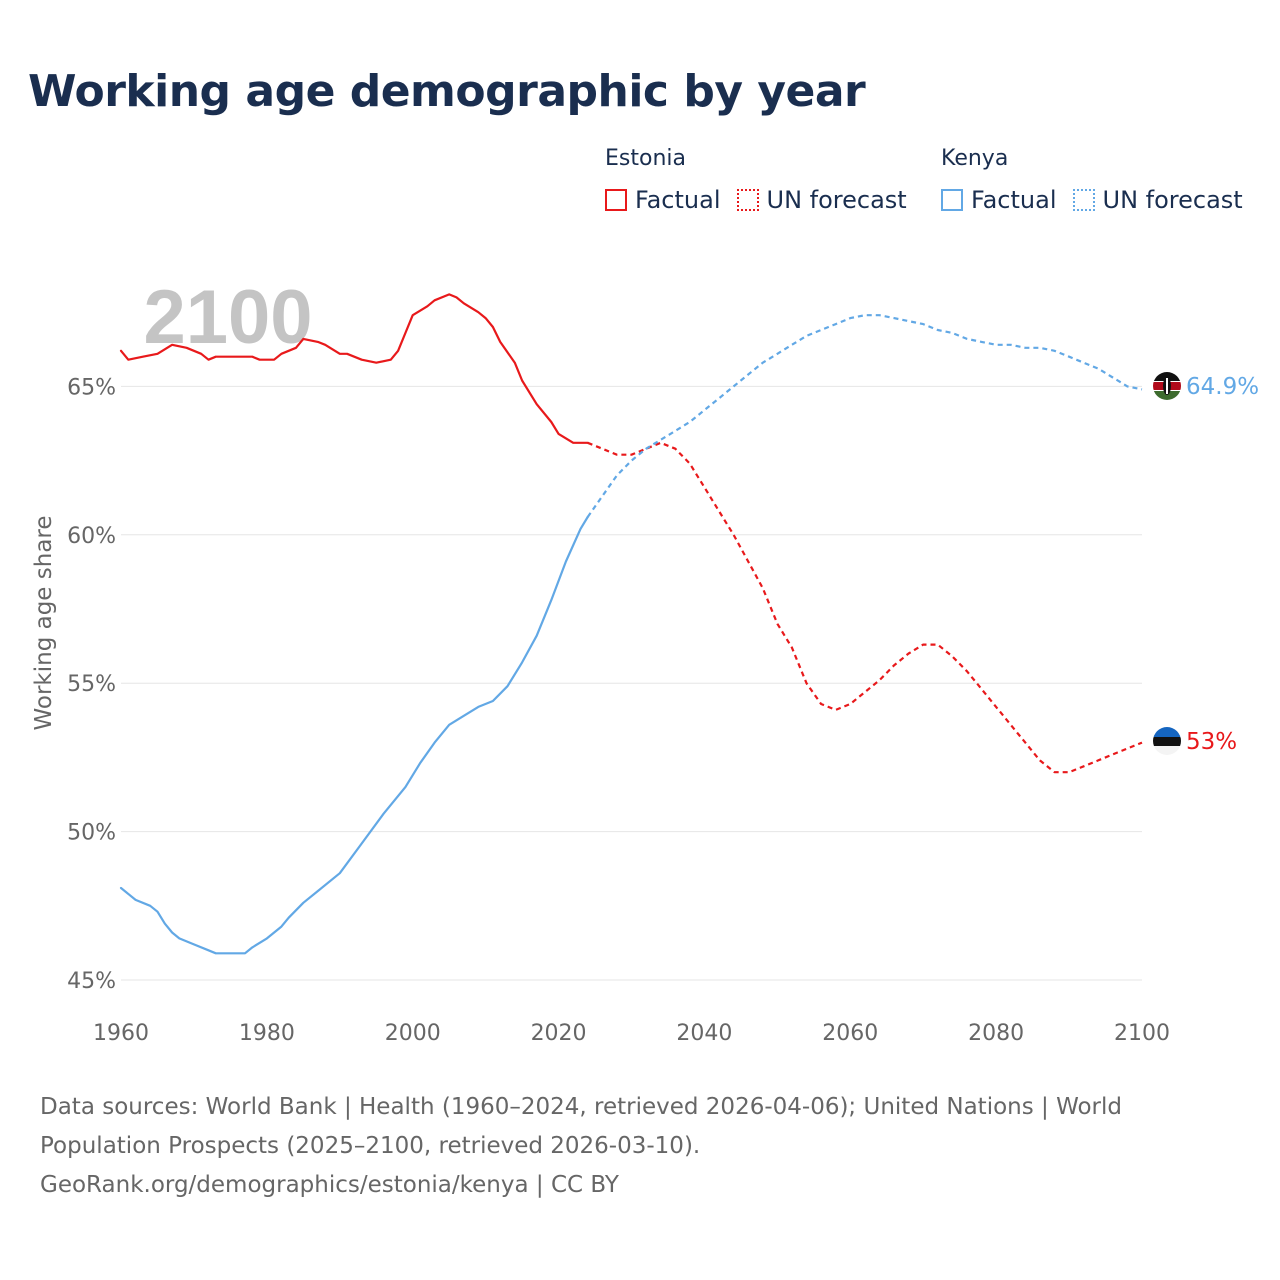 This screenshot has height=1280, width=1280. Describe the element at coordinates (975, 158) in the screenshot. I see `legend-country-kenya: Kenya` at that location.